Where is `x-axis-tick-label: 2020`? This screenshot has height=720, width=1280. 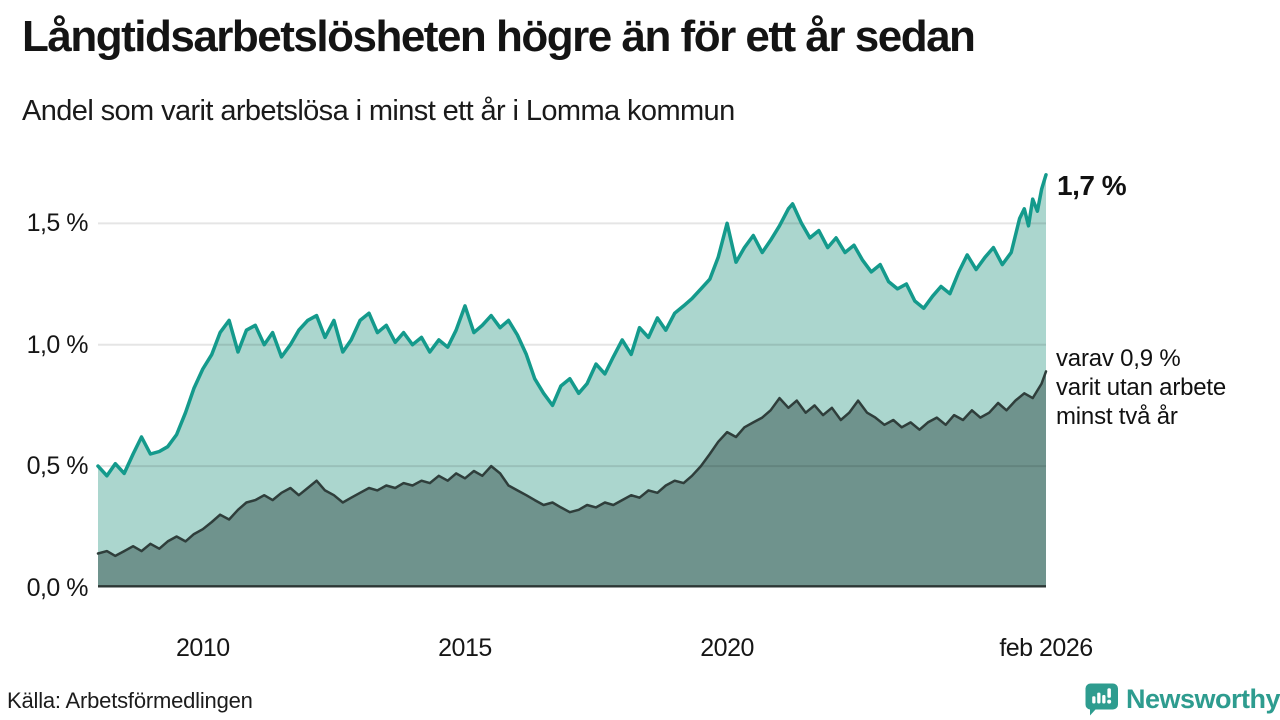 x-axis-tick-label: 2020 is located at coordinates (727, 648).